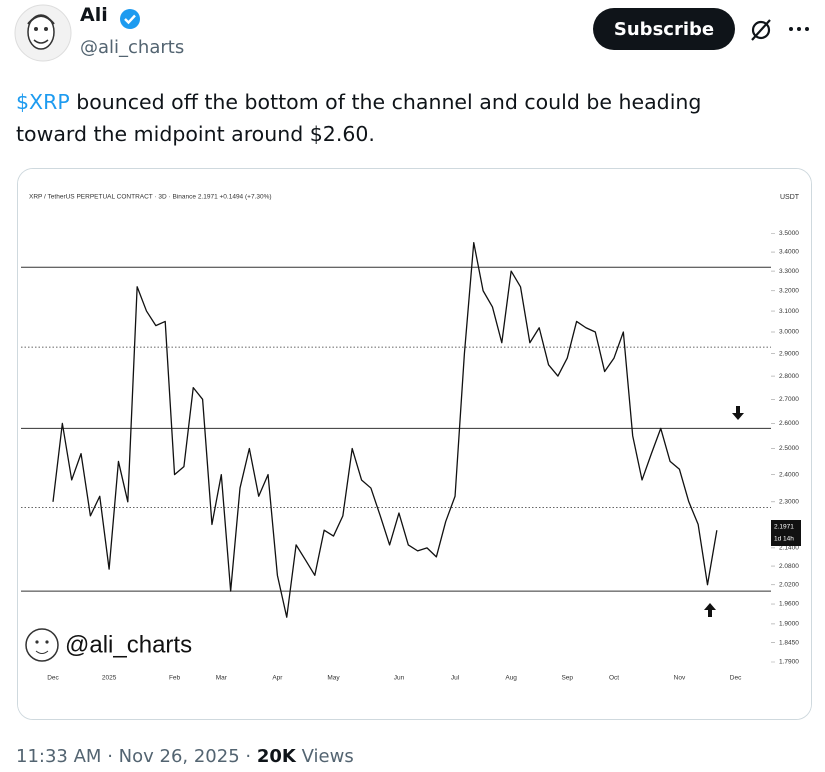  Describe the element at coordinates (128, 644) in the screenshot. I see `watermark-text: @ali_charts` at that location.